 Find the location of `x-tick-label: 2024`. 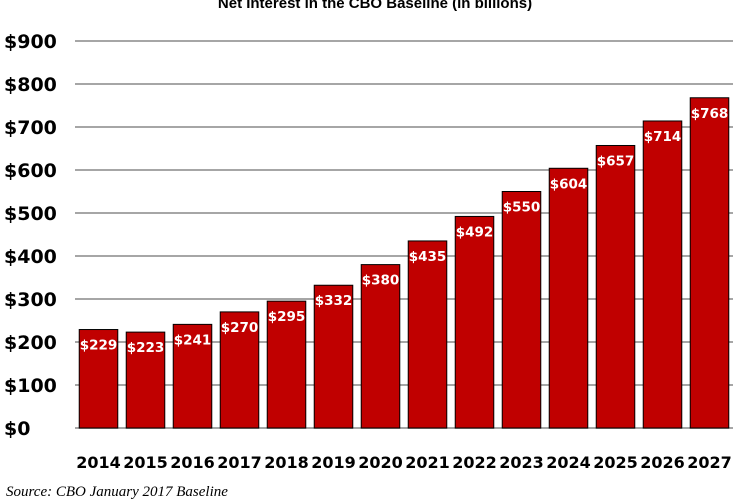

x-tick-label: 2024 is located at coordinates (568, 462).